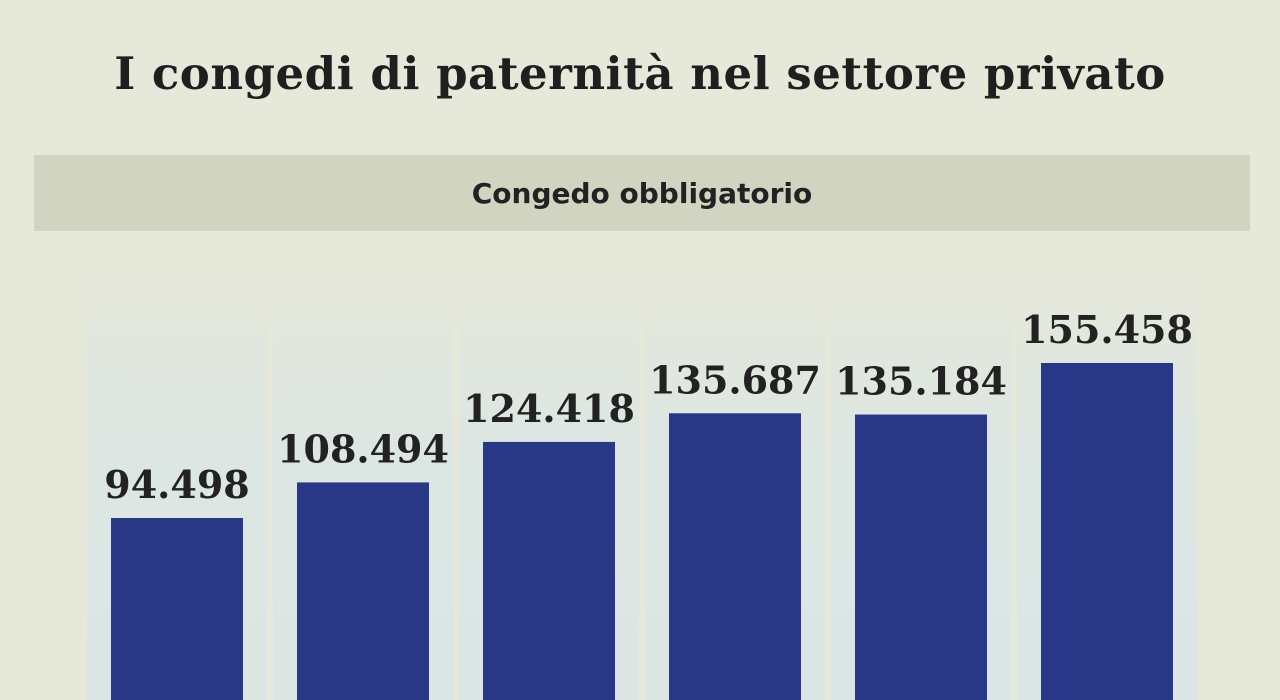  I want to click on subtitle-band: Congedo obbligatorio, so click(642, 193).